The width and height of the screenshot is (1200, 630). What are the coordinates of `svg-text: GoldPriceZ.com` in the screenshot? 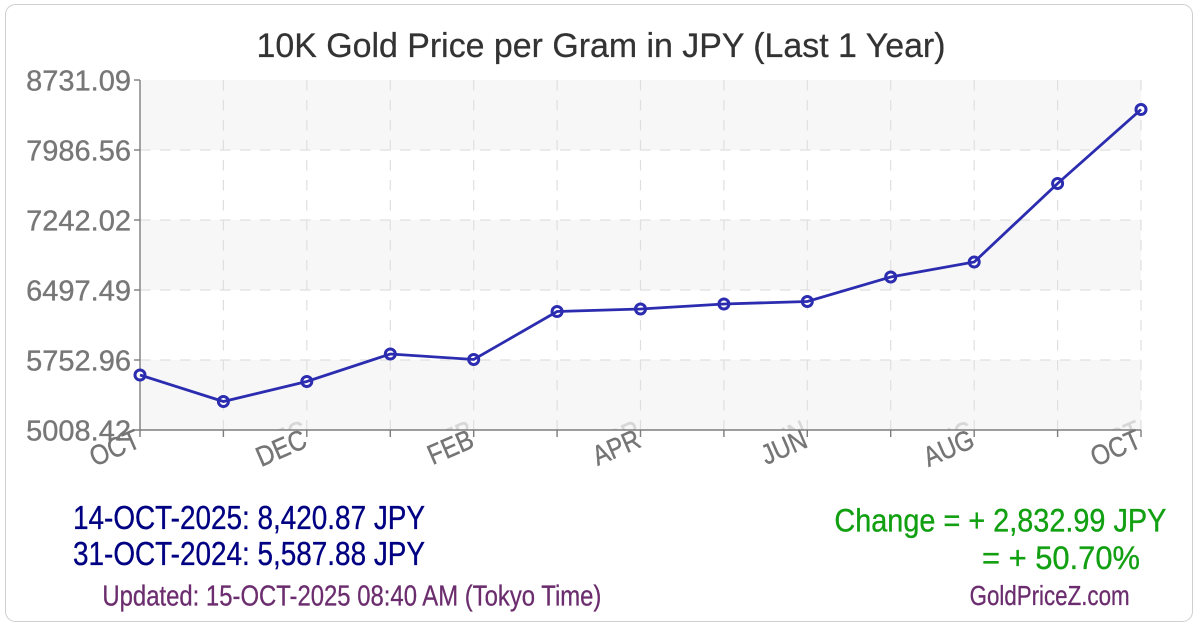 It's located at (1050, 595).